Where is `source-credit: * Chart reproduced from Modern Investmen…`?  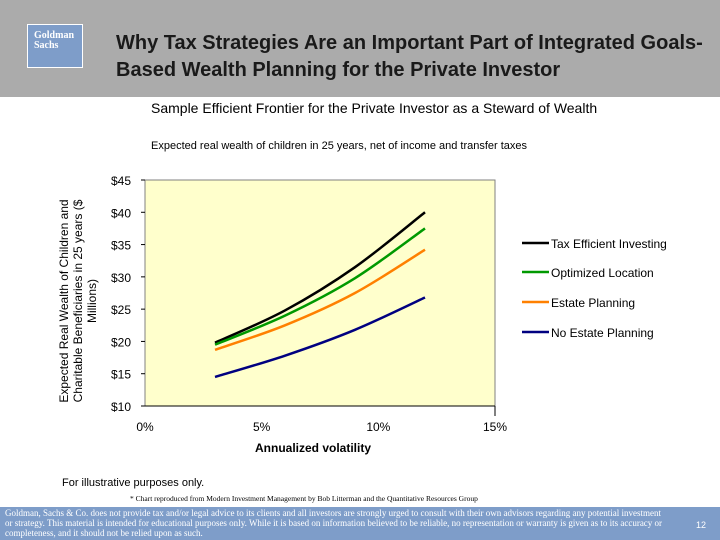 source-credit: * Chart reproduced from Modern Investmen… is located at coordinates (304, 498).